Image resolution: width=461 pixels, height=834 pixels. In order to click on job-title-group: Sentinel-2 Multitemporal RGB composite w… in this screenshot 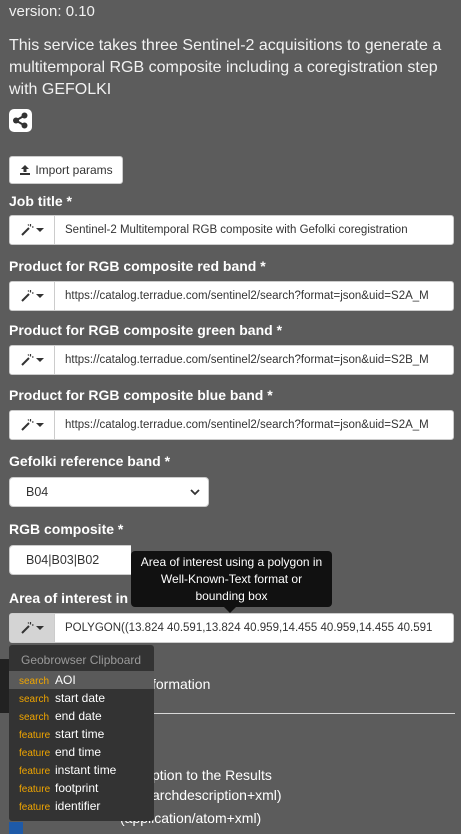, I will do `click(231, 230)`.